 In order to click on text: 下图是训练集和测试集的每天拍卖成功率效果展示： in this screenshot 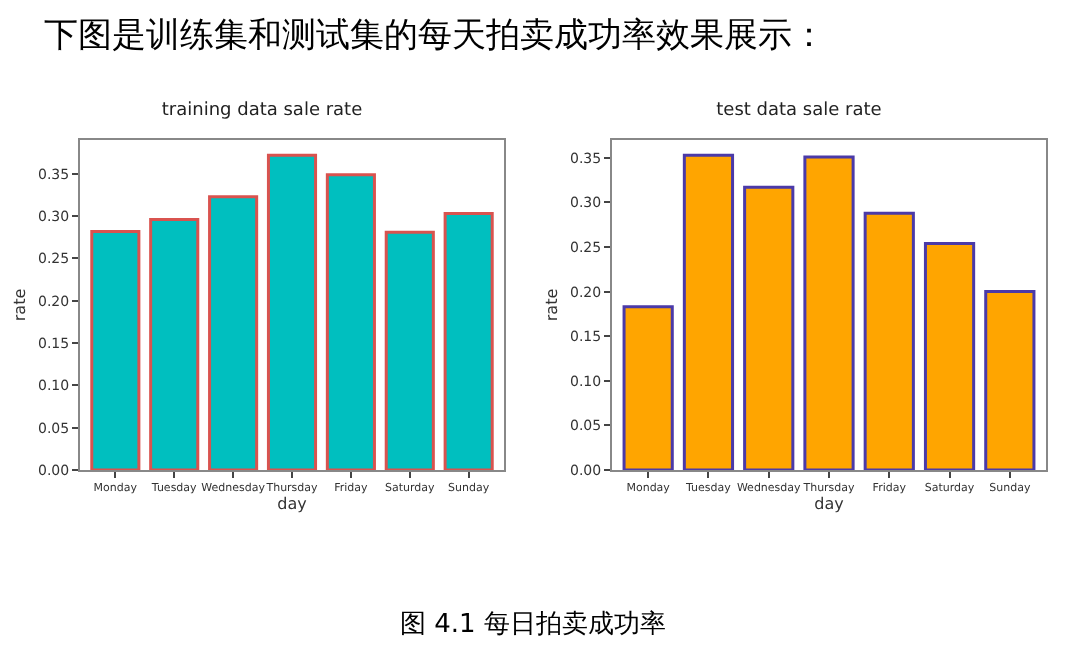, I will do `click(435, 36)`.